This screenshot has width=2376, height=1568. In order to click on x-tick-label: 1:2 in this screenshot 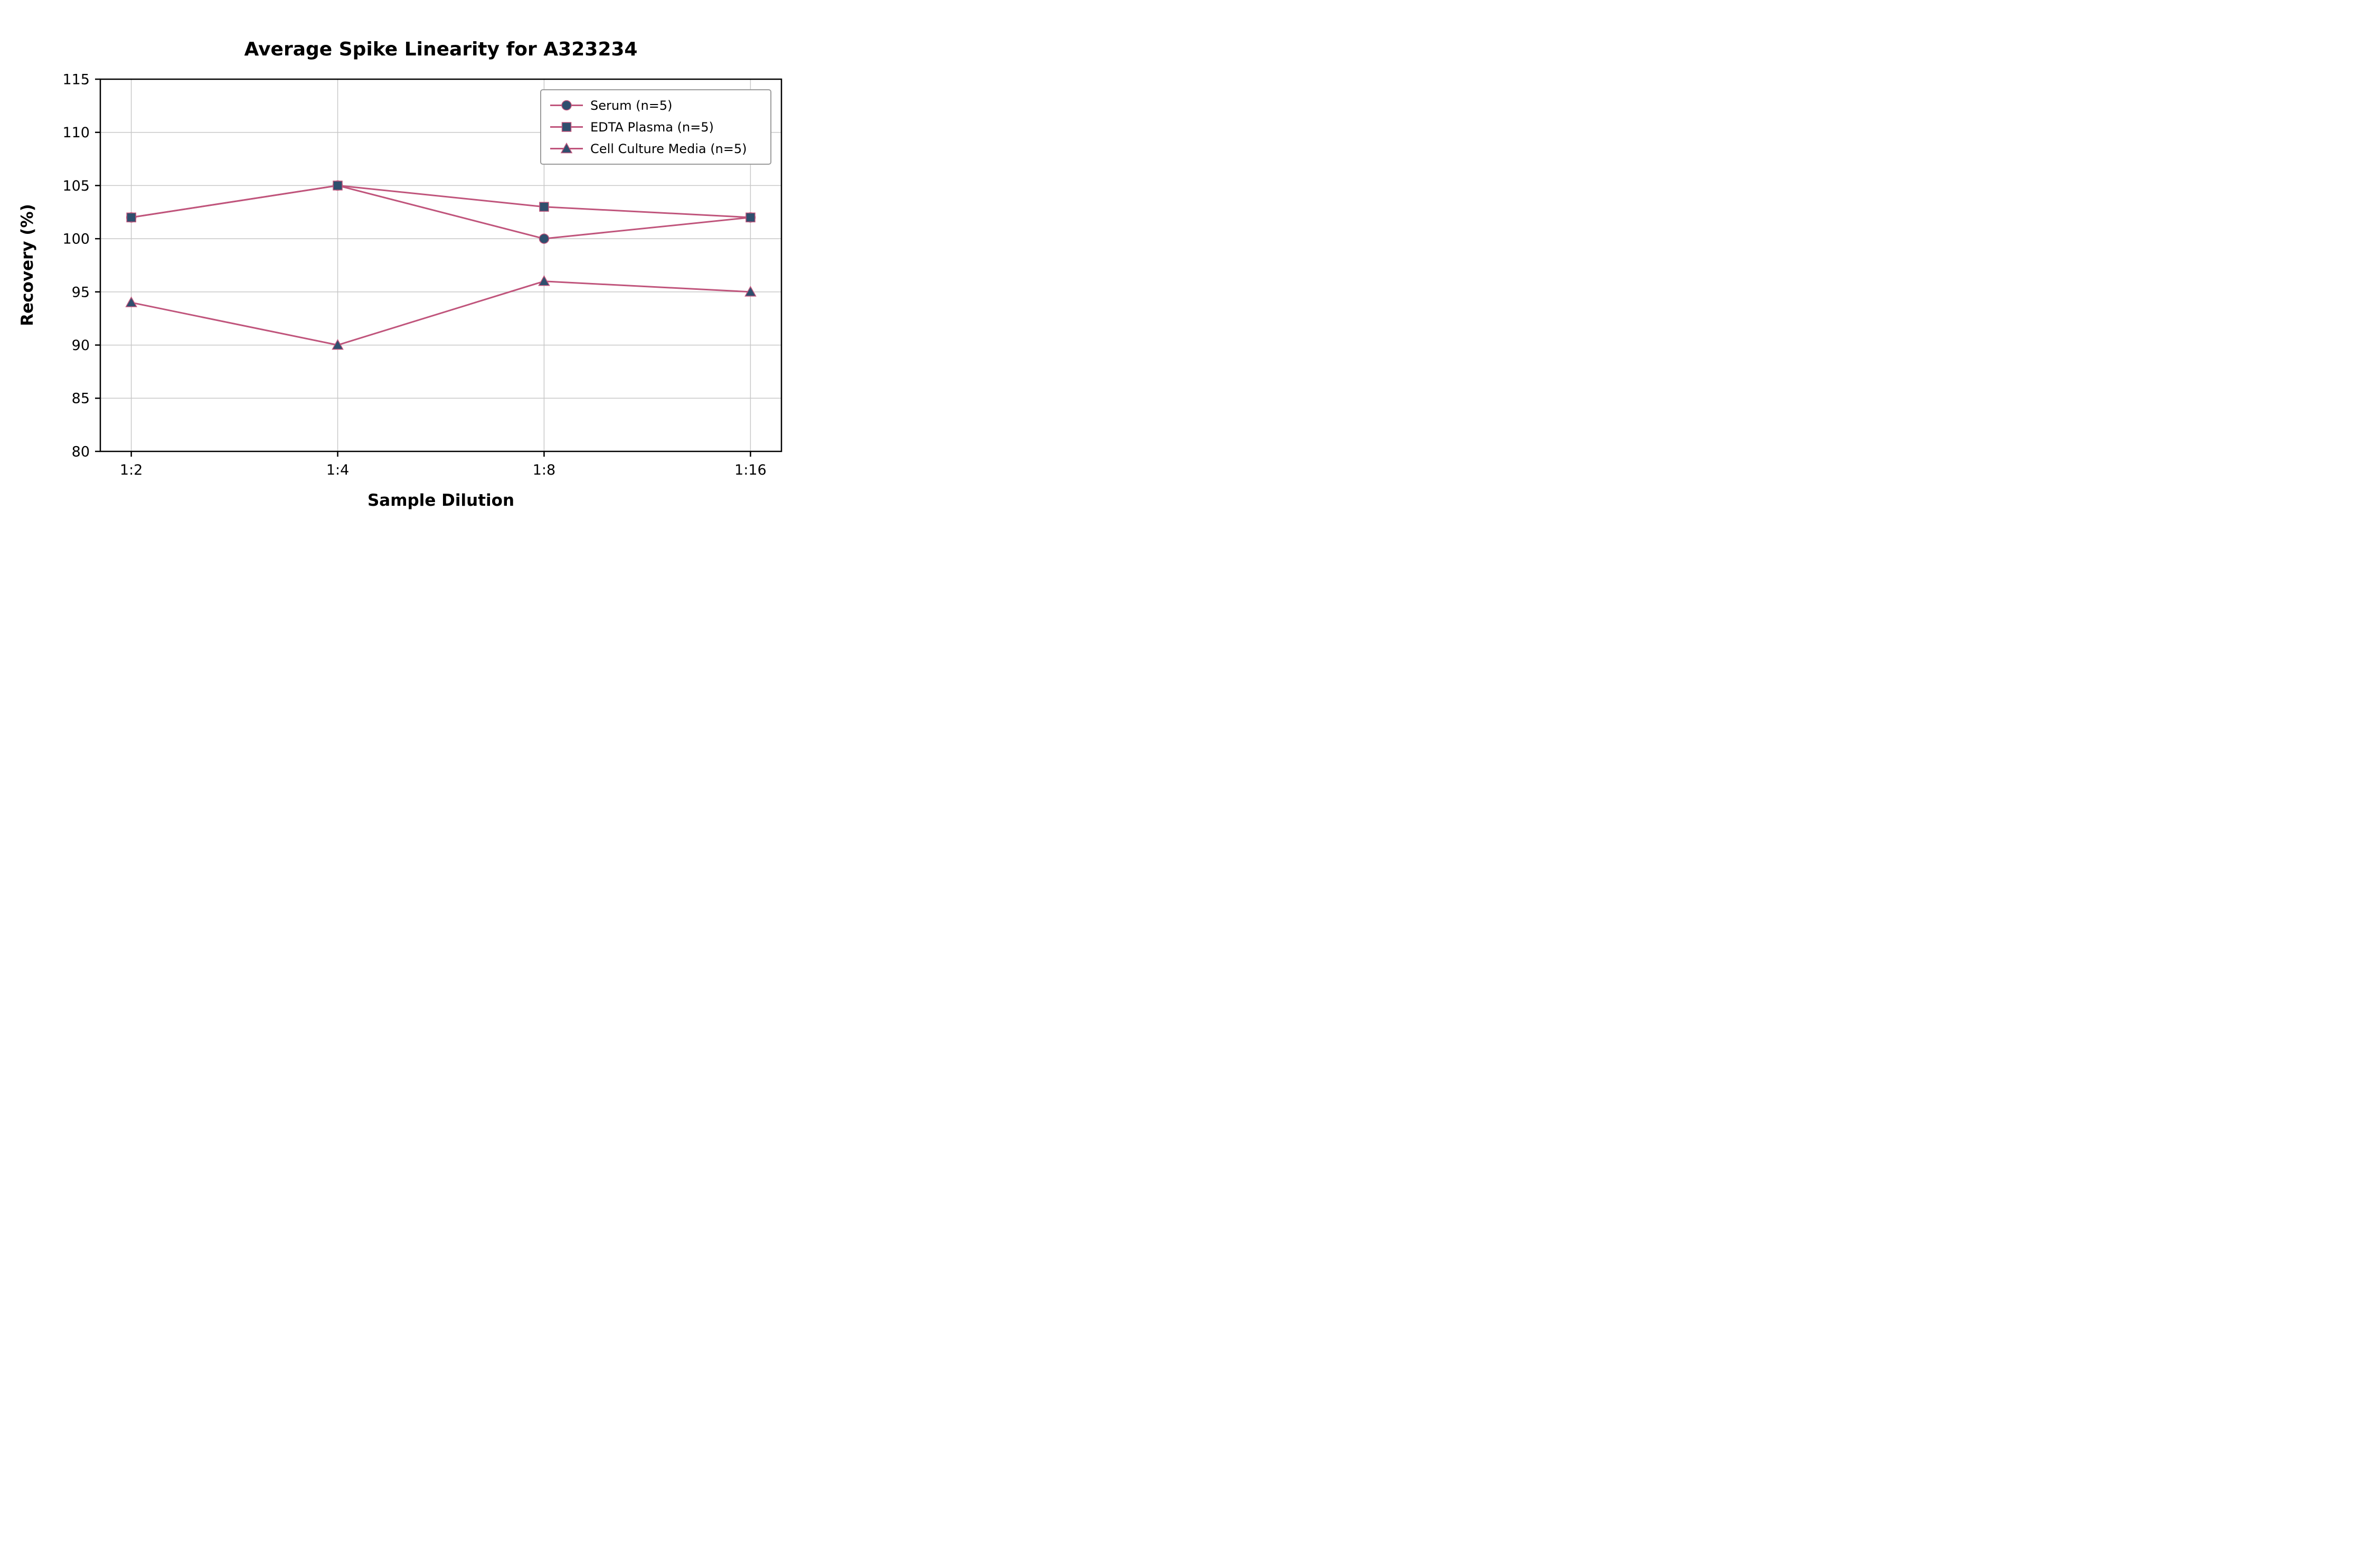, I will do `click(131, 470)`.